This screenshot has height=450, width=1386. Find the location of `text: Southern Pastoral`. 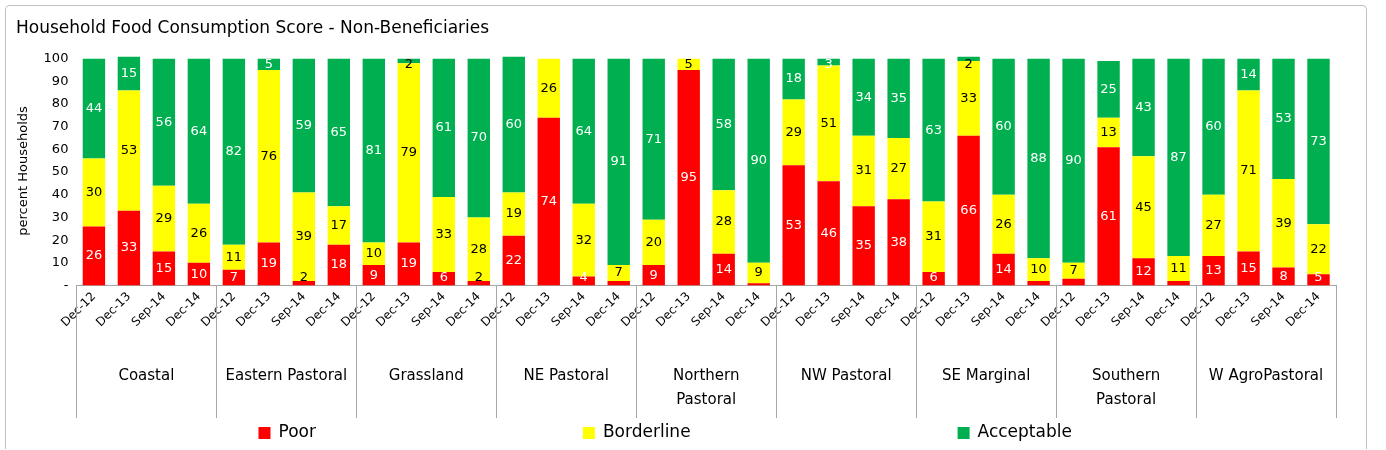

text: Southern Pastoral is located at coordinates (1126, 386).